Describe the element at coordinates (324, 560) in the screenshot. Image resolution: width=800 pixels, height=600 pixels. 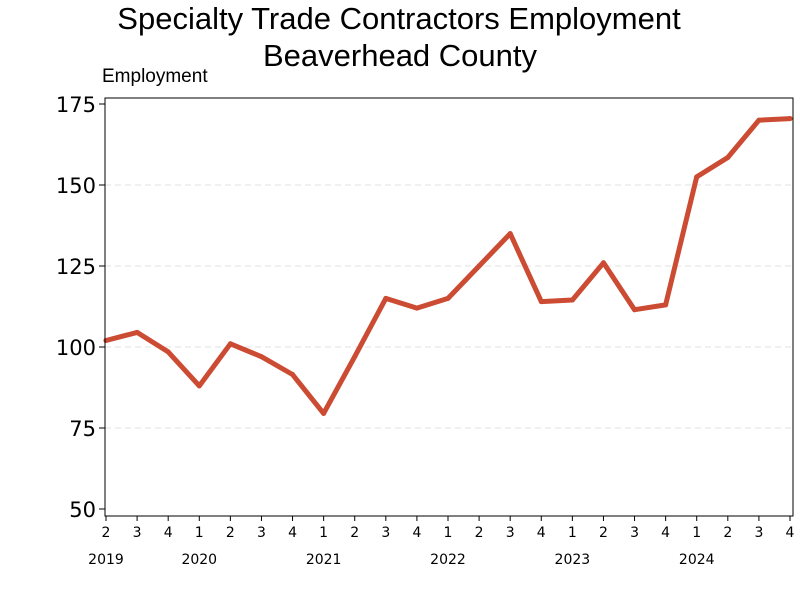
I see `year-label: 2021` at that location.